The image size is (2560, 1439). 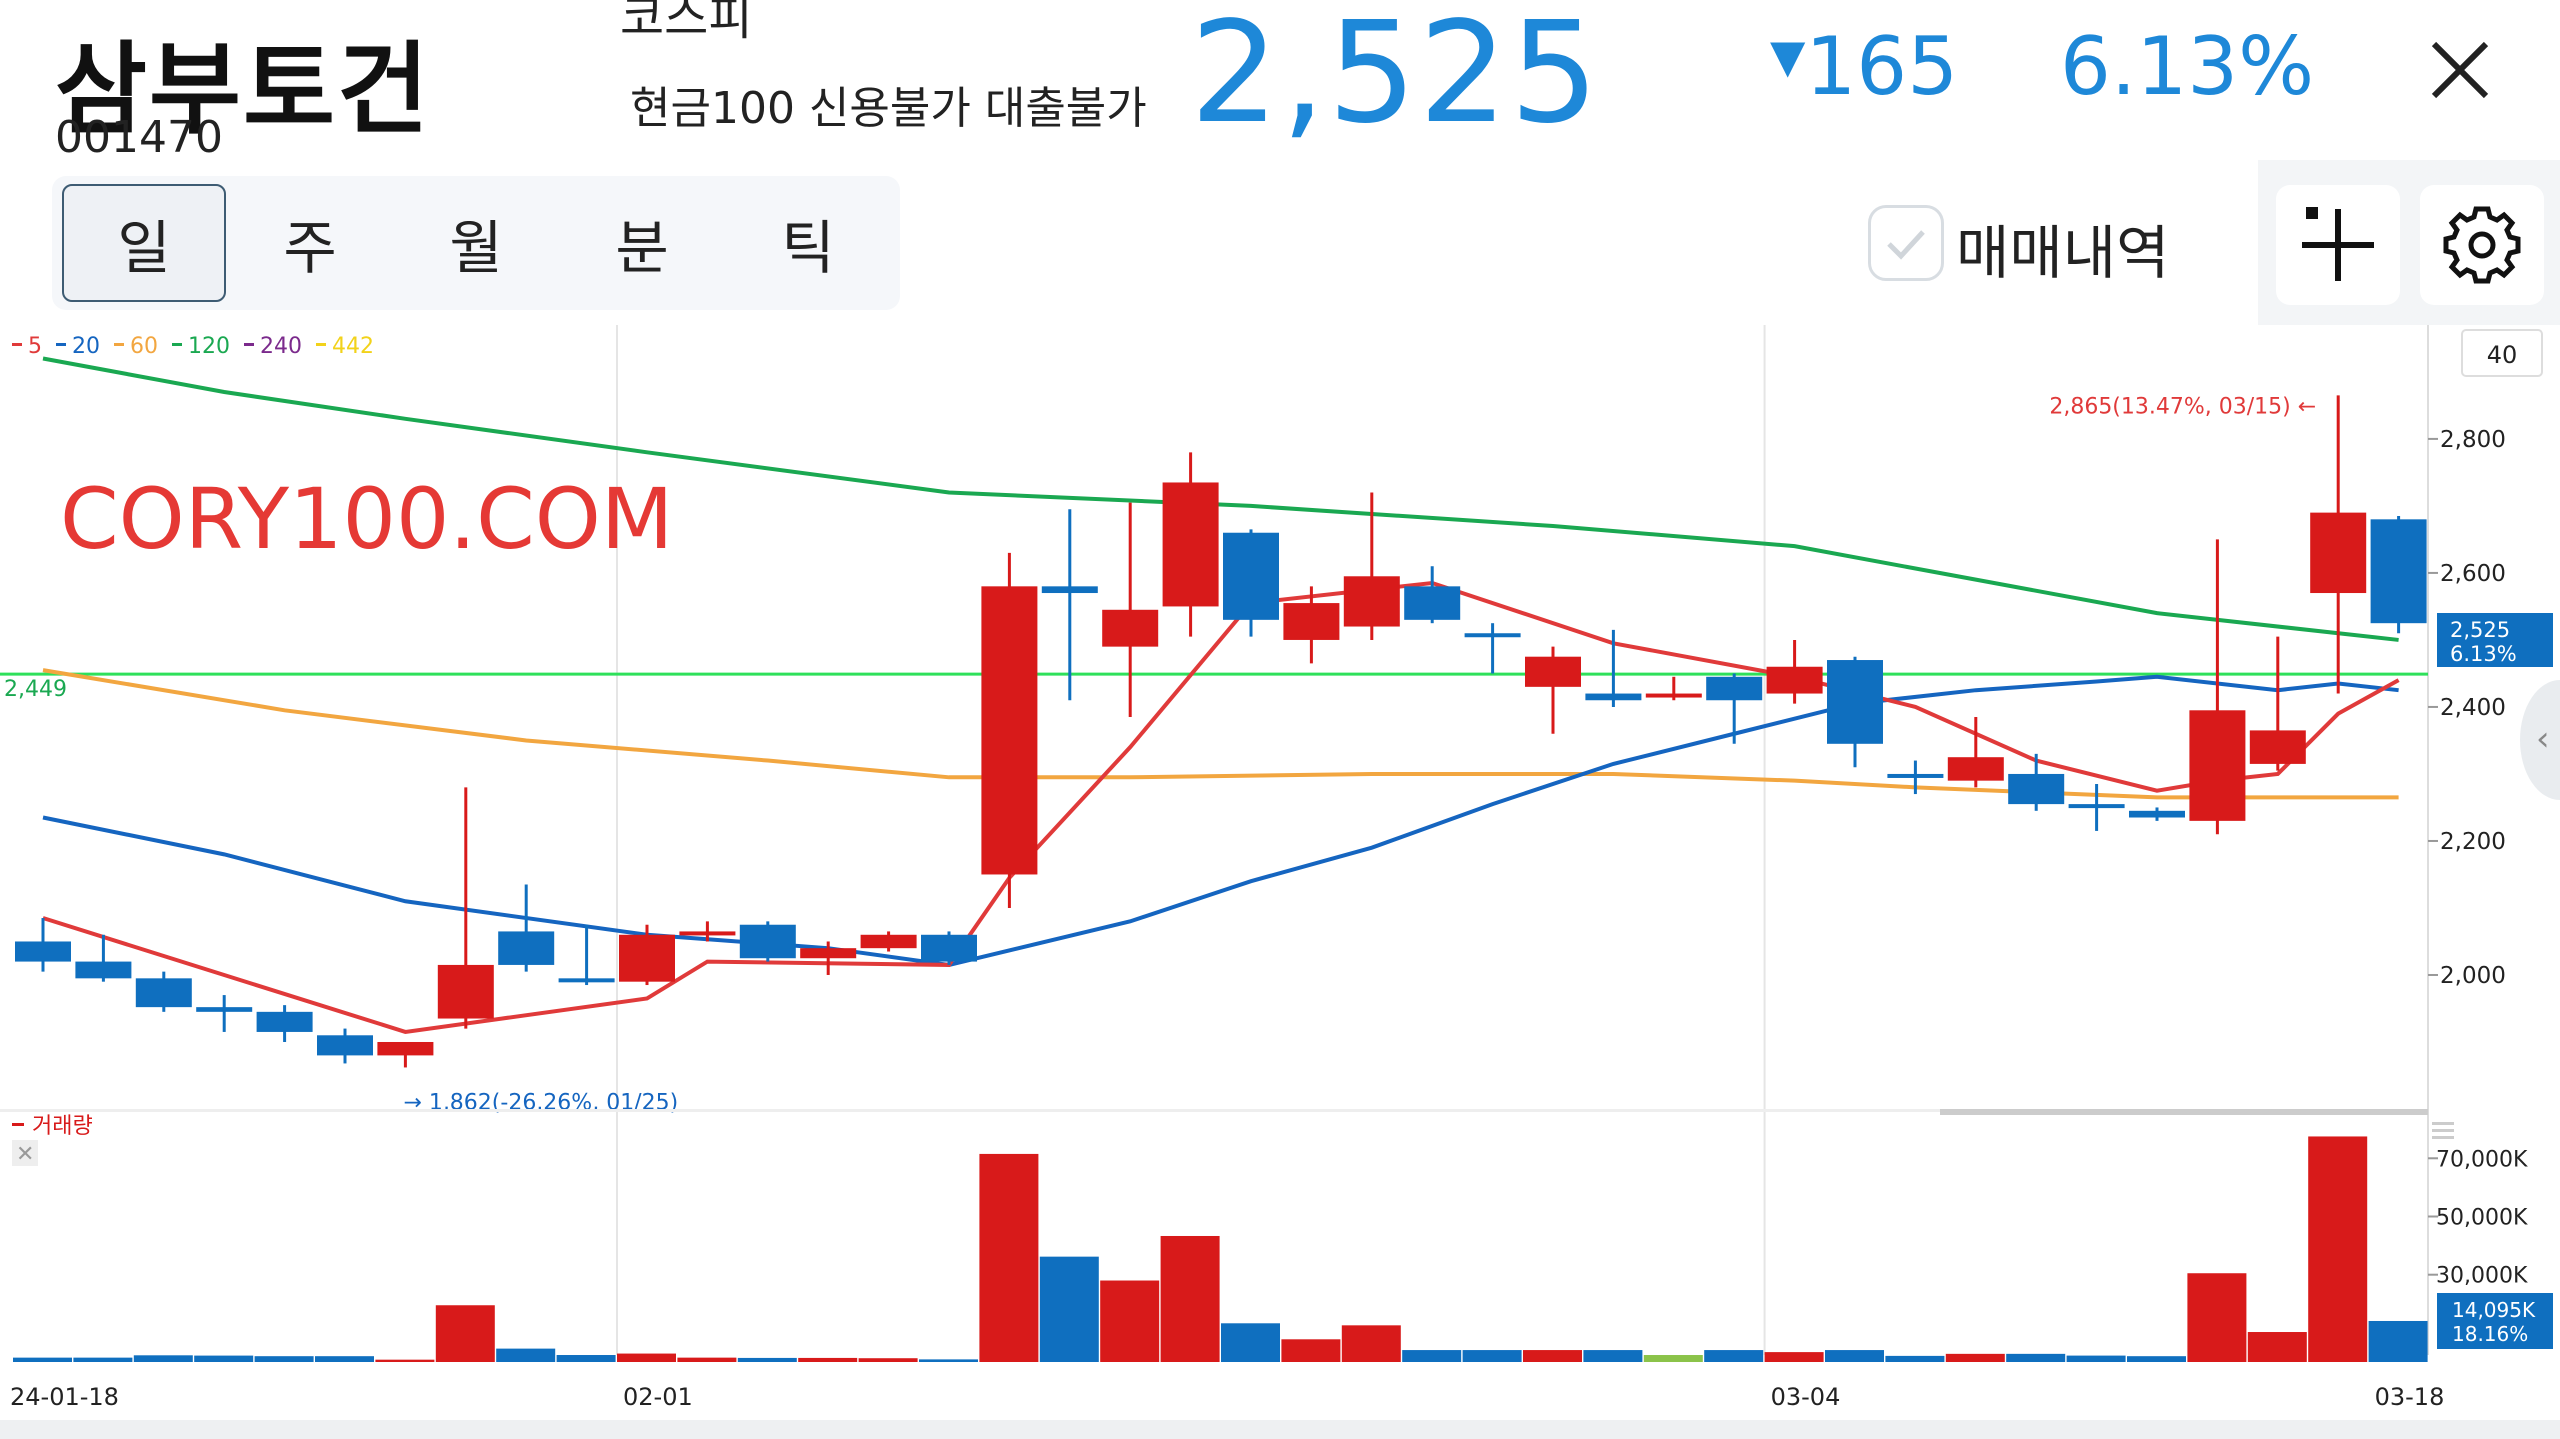 What do you see at coordinates (1214, 1110) in the screenshot?
I see `chart-separator` at bounding box center [1214, 1110].